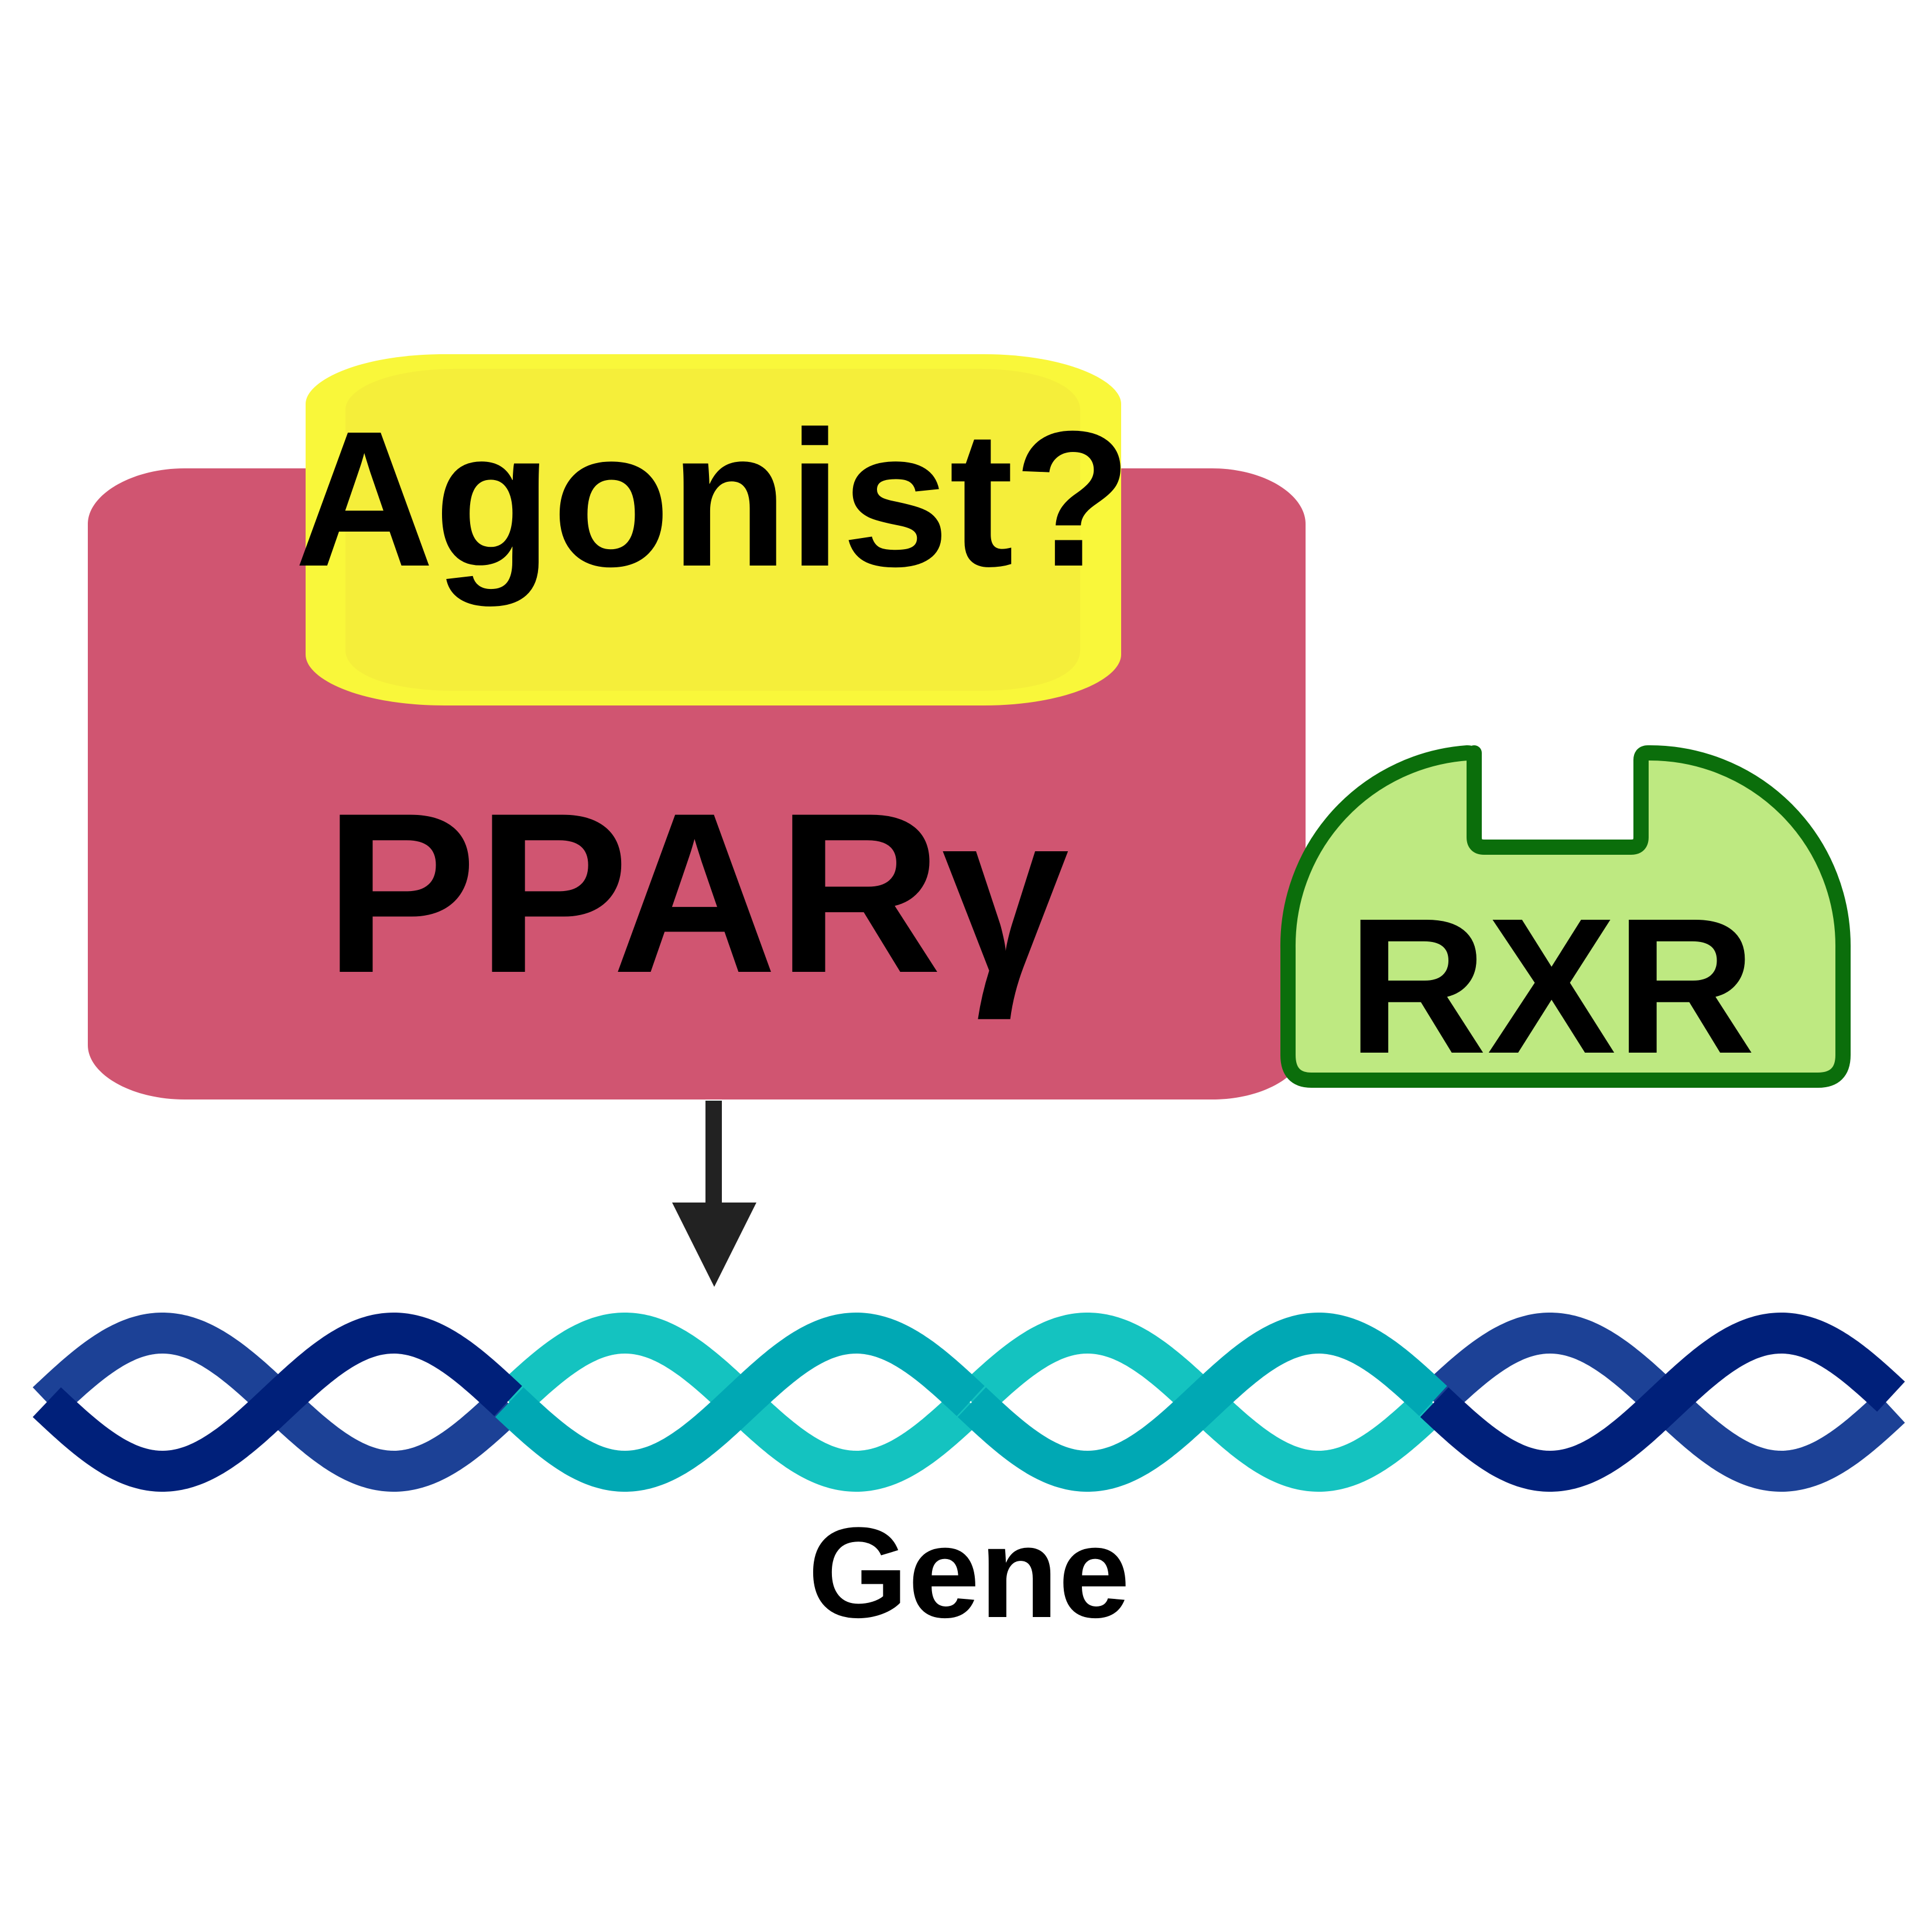  What do you see at coordinates (713, 499) in the screenshot?
I see `agonist-label: Agonist?` at bounding box center [713, 499].